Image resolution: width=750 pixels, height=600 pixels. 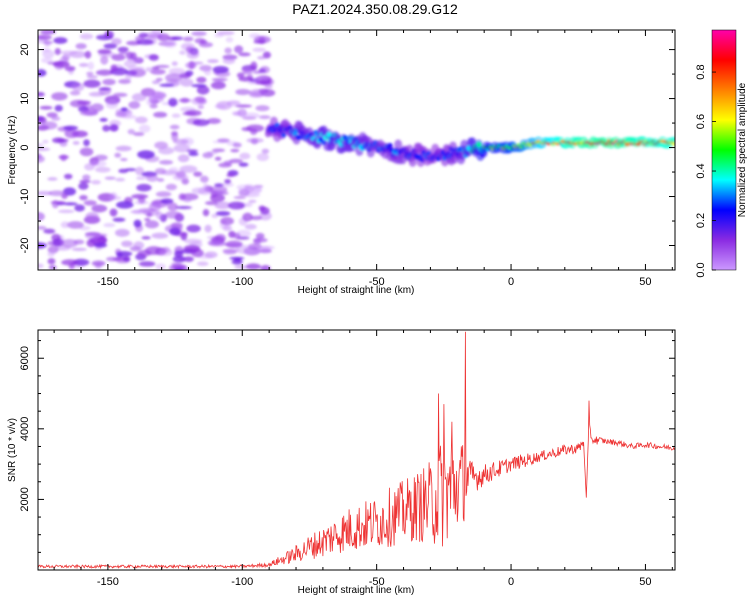 What do you see at coordinates (12, 450) in the screenshot?
I see `snr-ylabel: SNR (10 * v/v)` at bounding box center [12, 450].